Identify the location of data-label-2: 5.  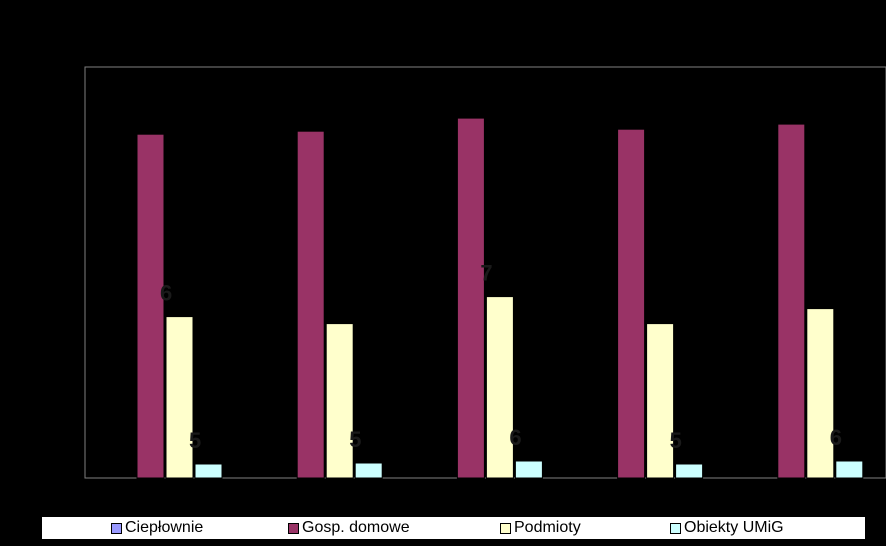
(355, 439).